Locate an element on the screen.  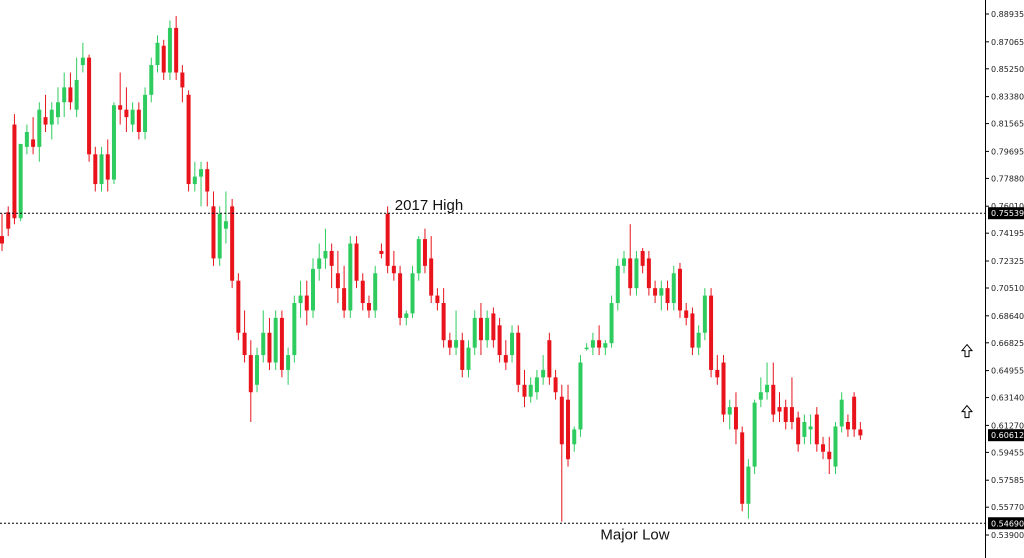
price-tick-label: 0.77880 is located at coordinates (1007, 178).